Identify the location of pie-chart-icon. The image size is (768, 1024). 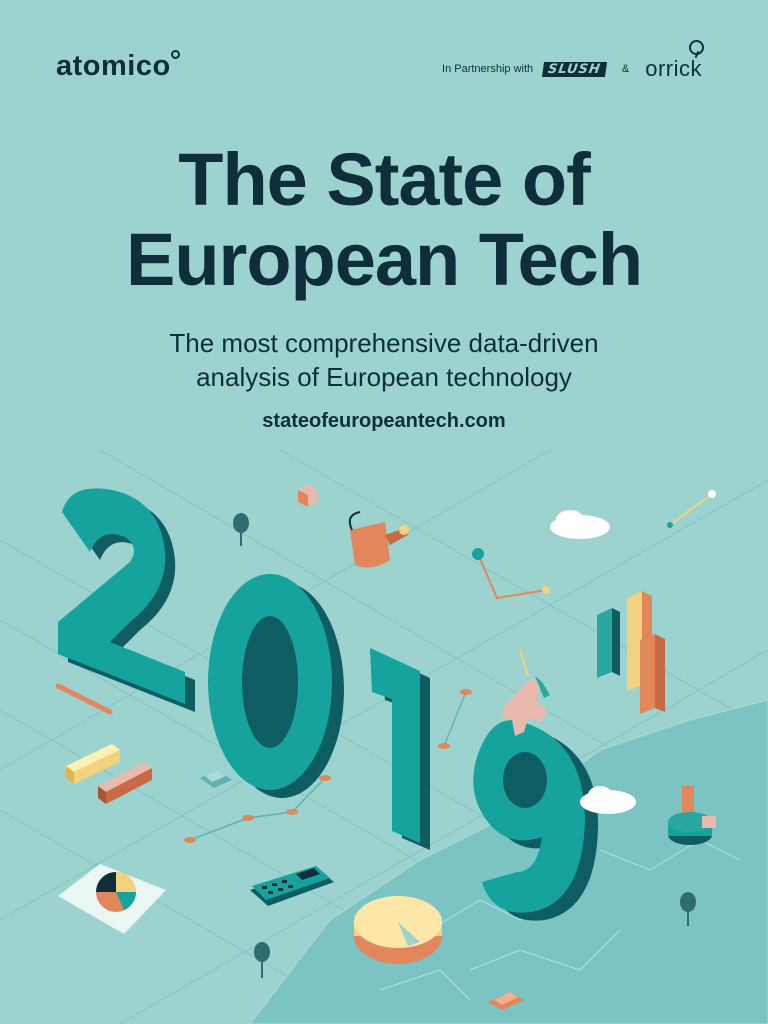
(112, 899).